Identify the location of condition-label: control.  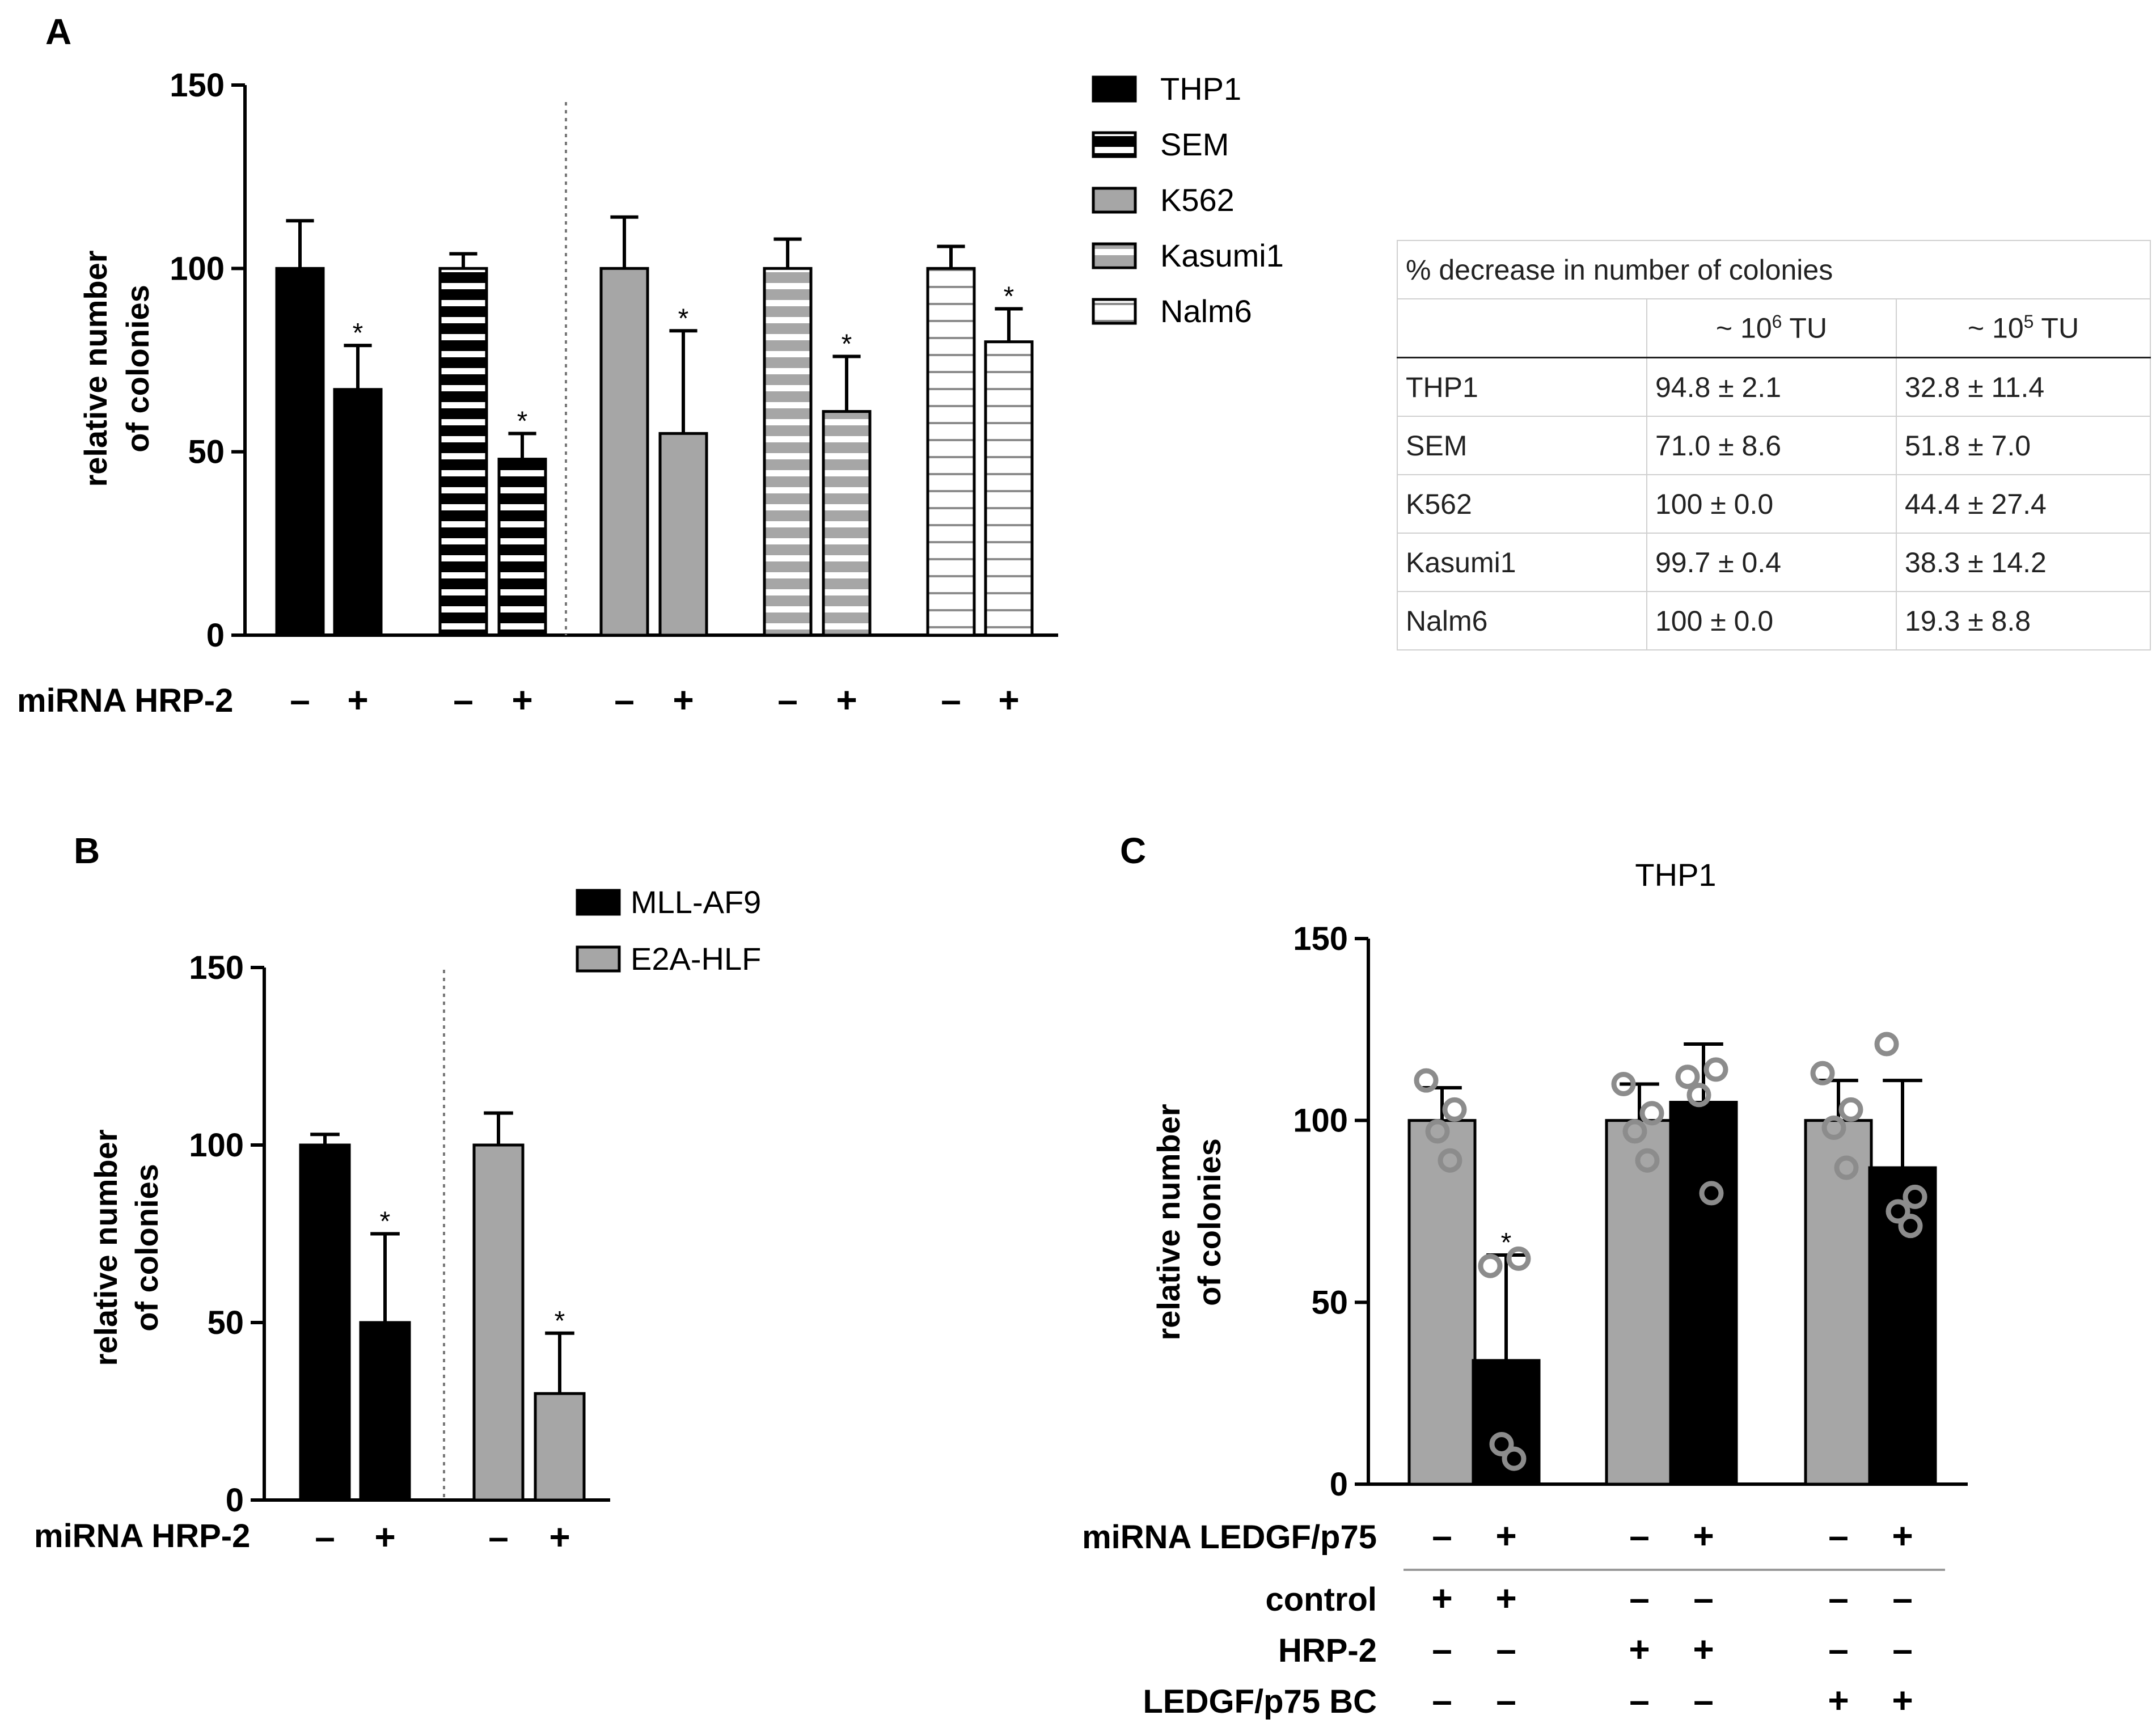
(1321, 1599).